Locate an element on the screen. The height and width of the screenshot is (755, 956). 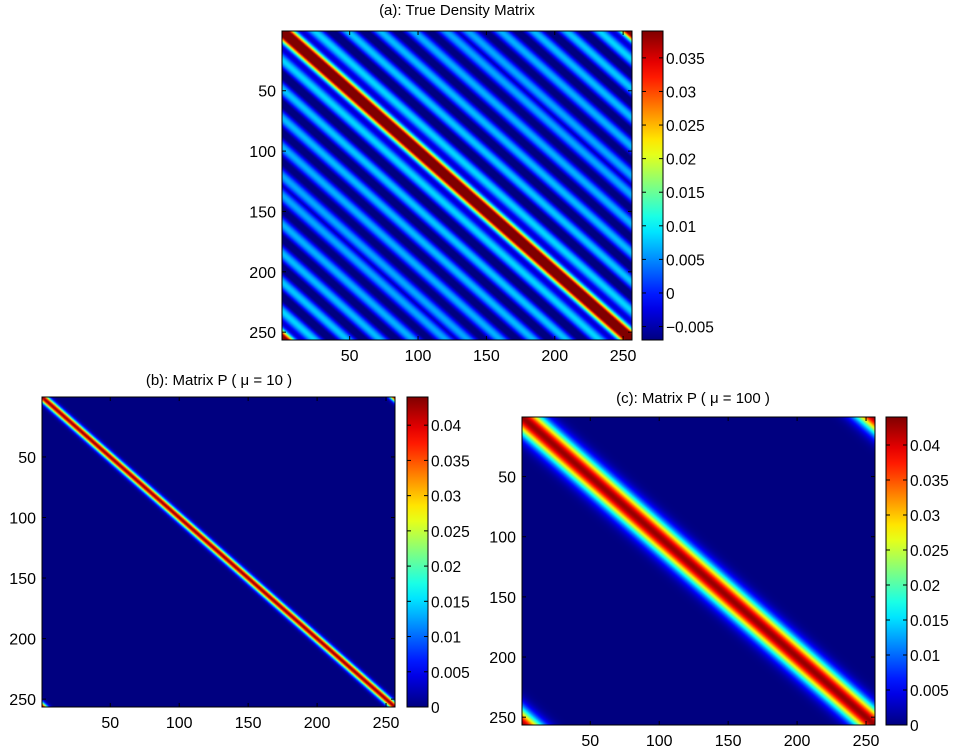
panel-title: (a): True Density Matrix is located at coordinates (457, 10).